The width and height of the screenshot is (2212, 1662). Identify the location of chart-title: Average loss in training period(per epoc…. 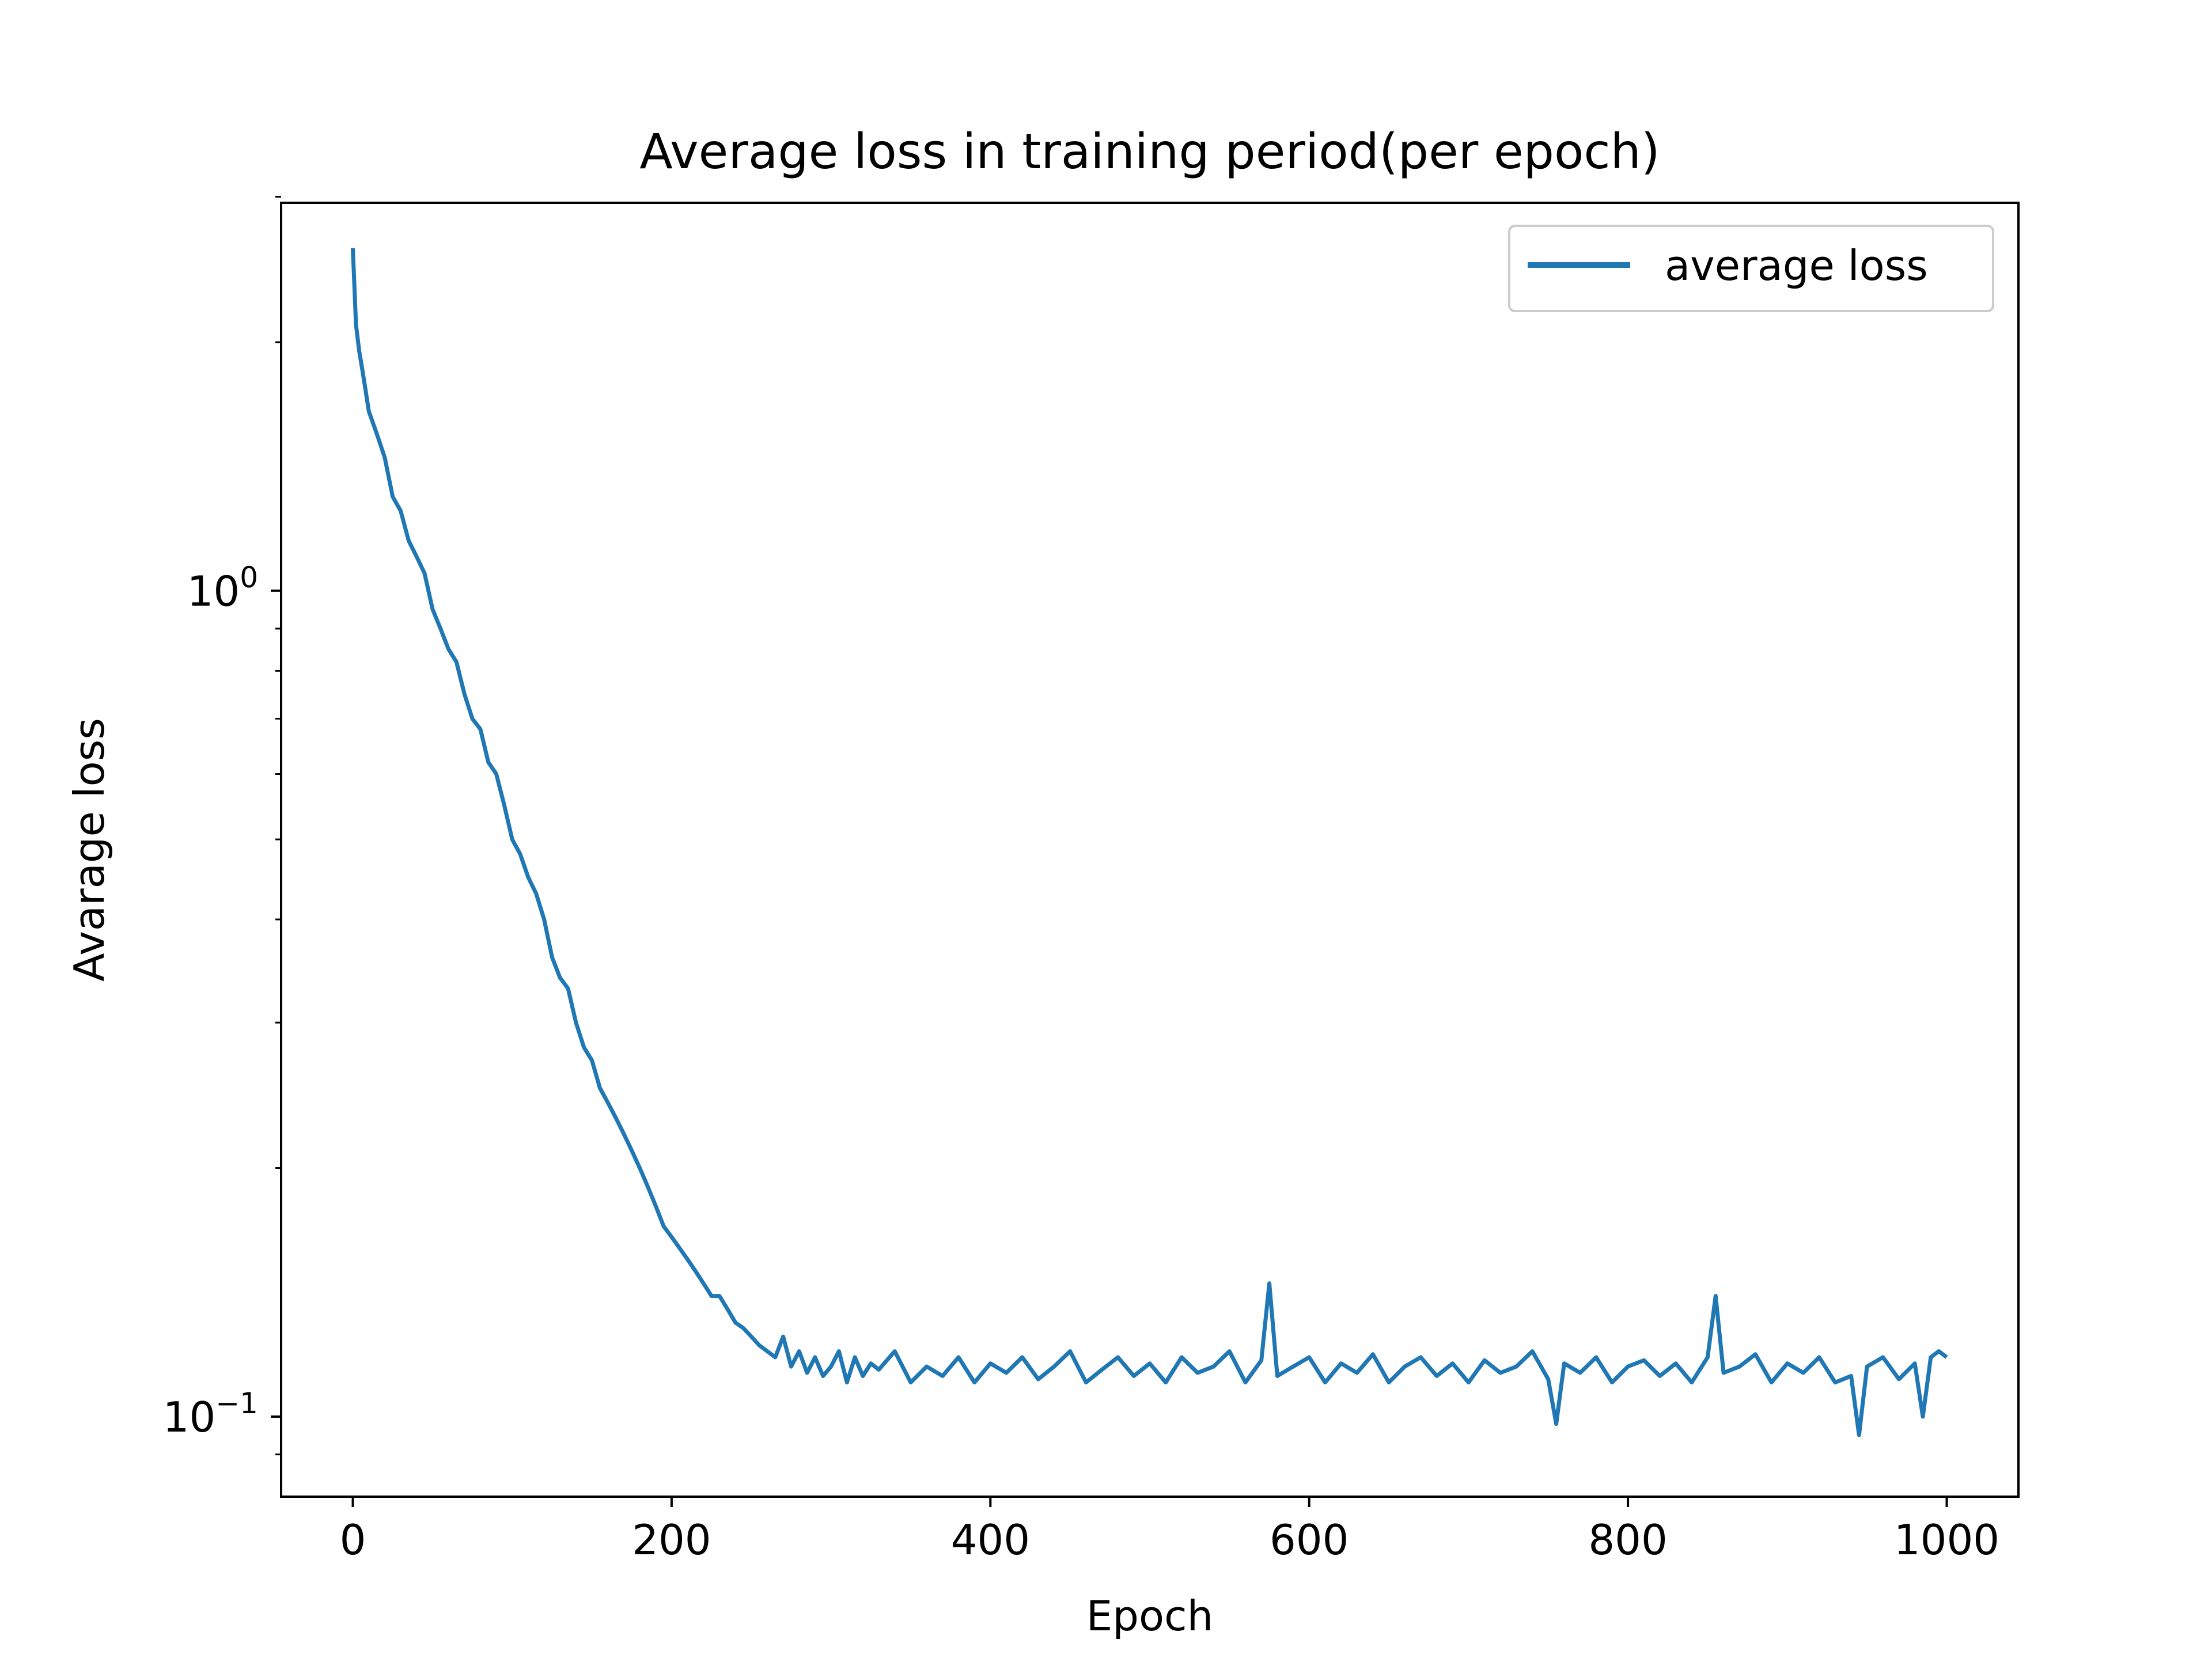
(1149, 152).